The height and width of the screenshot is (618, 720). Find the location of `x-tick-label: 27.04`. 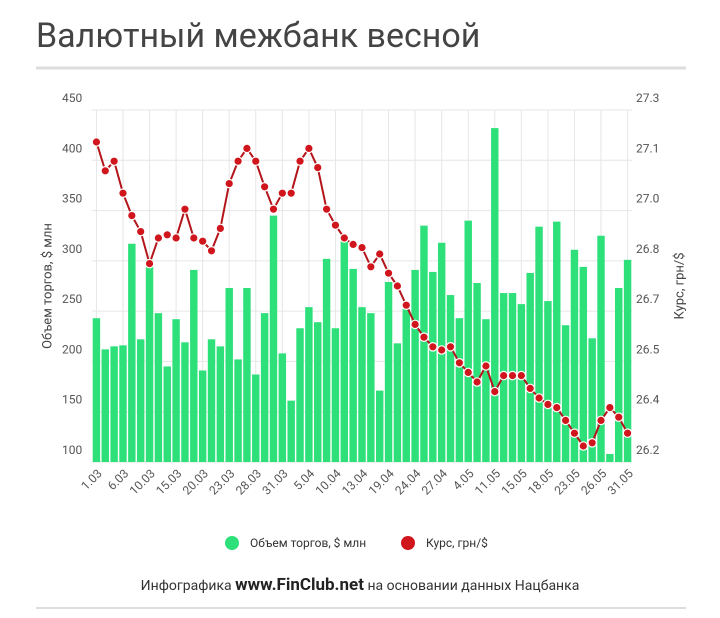

x-tick-label: 27.04 is located at coordinates (434, 481).